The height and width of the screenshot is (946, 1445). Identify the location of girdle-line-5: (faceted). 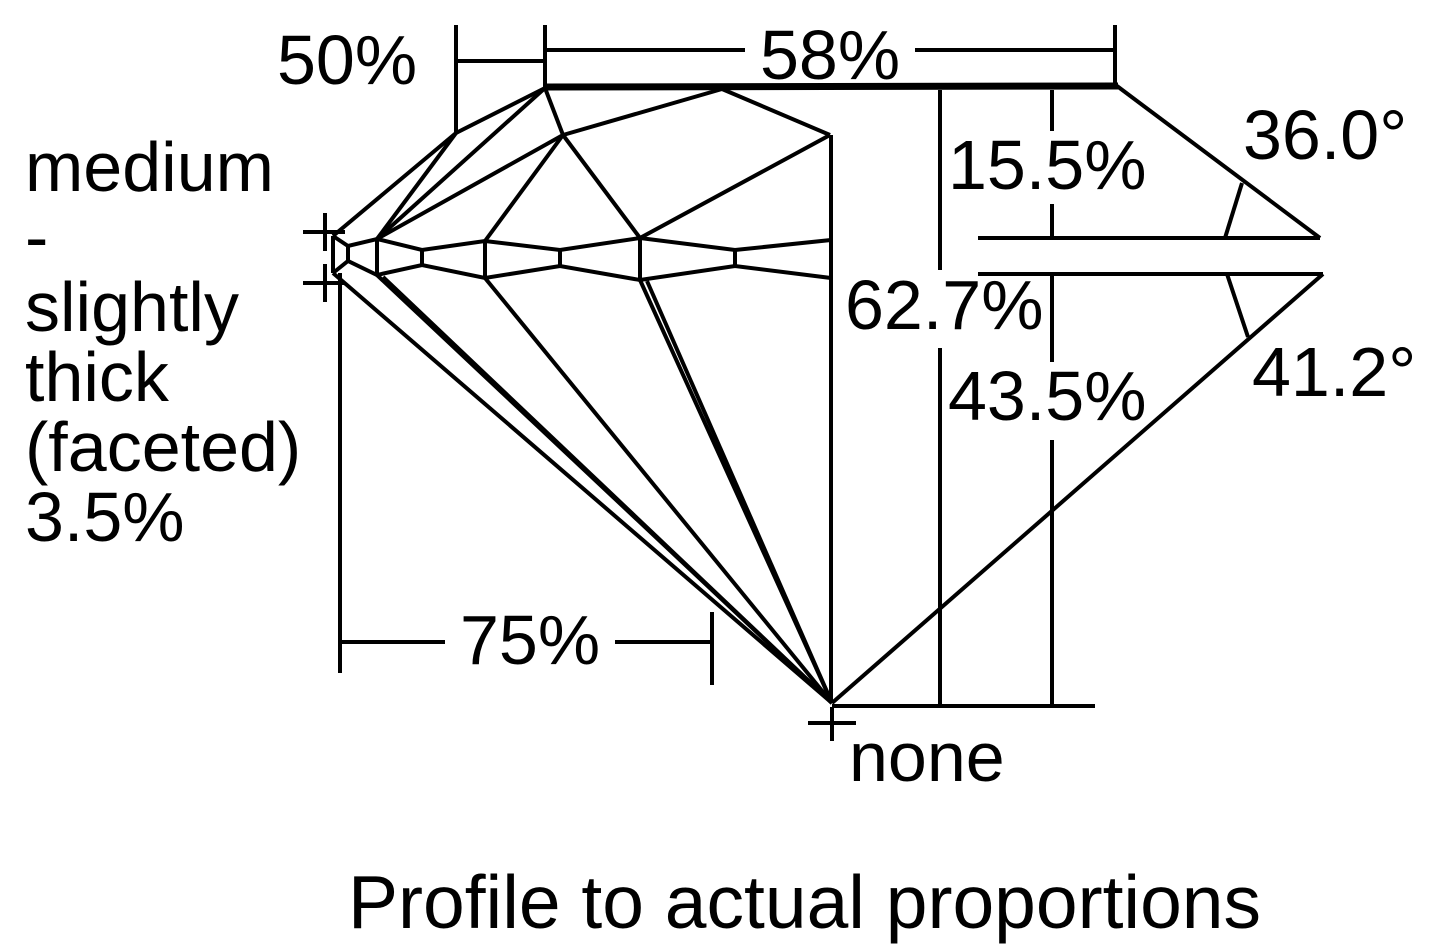
(163, 447).